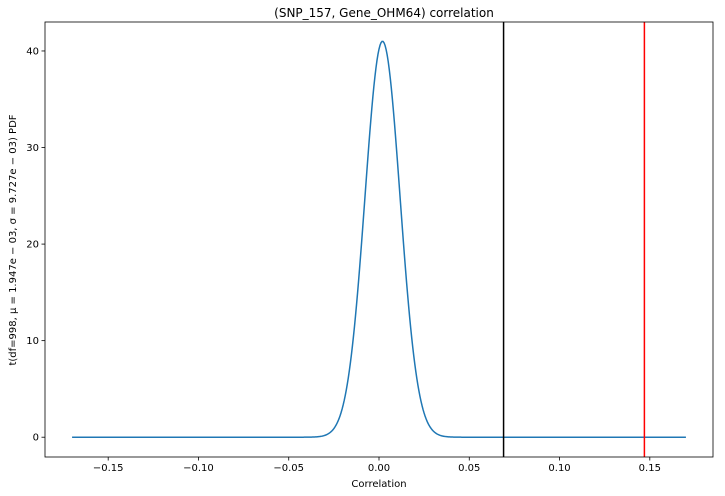  What do you see at coordinates (650, 468) in the screenshot?
I see `x-tick-label: 0.15` at bounding box center [650, 468].